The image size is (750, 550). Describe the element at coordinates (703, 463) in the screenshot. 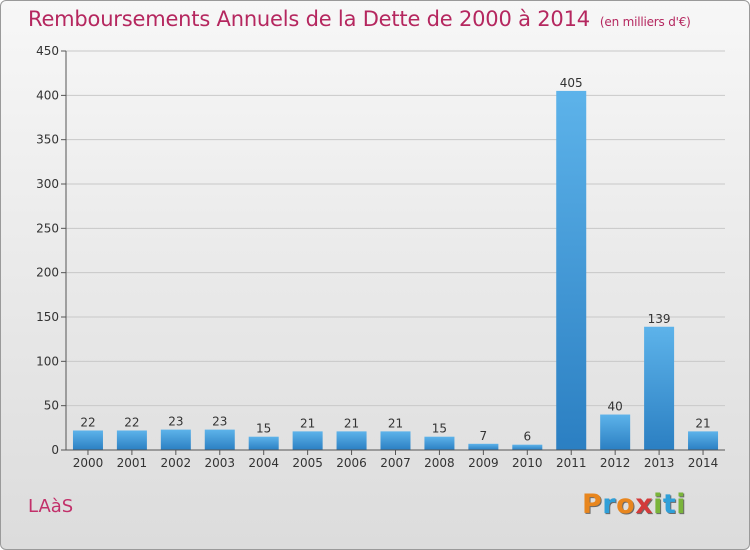

I see `x-tick-label-2014: 2014` at that location.